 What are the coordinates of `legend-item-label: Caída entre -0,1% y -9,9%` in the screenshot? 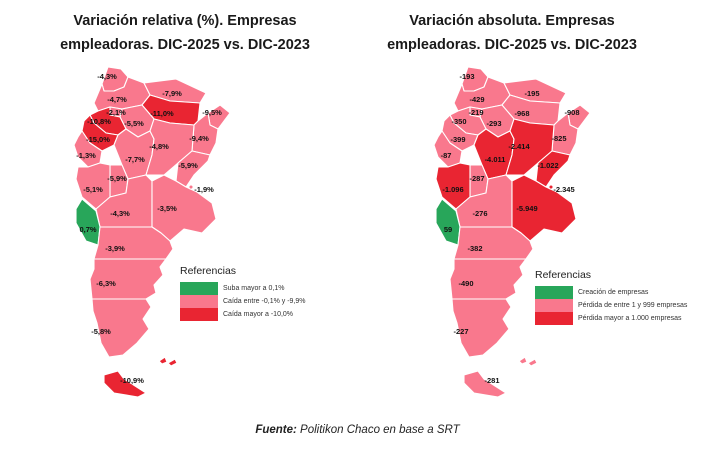 It's located at (264, 301).